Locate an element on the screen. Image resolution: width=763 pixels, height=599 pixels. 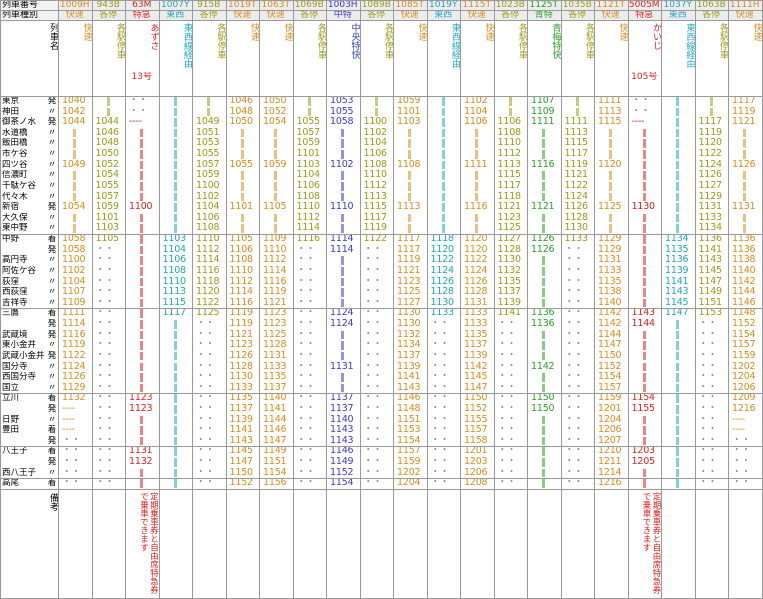
station-arrdep: 発 is located at coordinates (52, 249).